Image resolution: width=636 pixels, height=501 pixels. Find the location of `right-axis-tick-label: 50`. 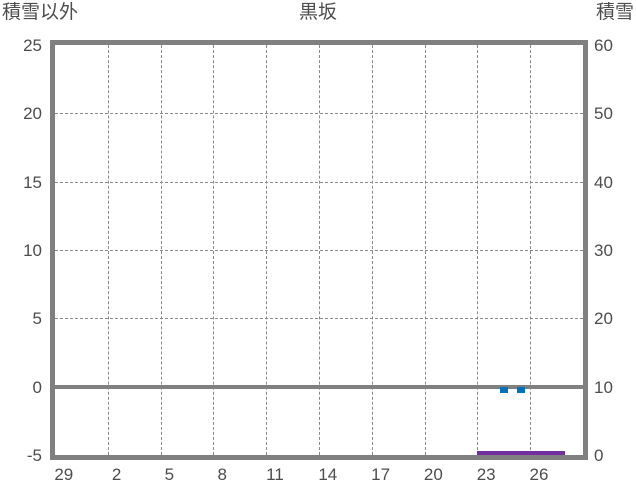

right-axis-tick-label: 50 is located at coordinates (603, 114).